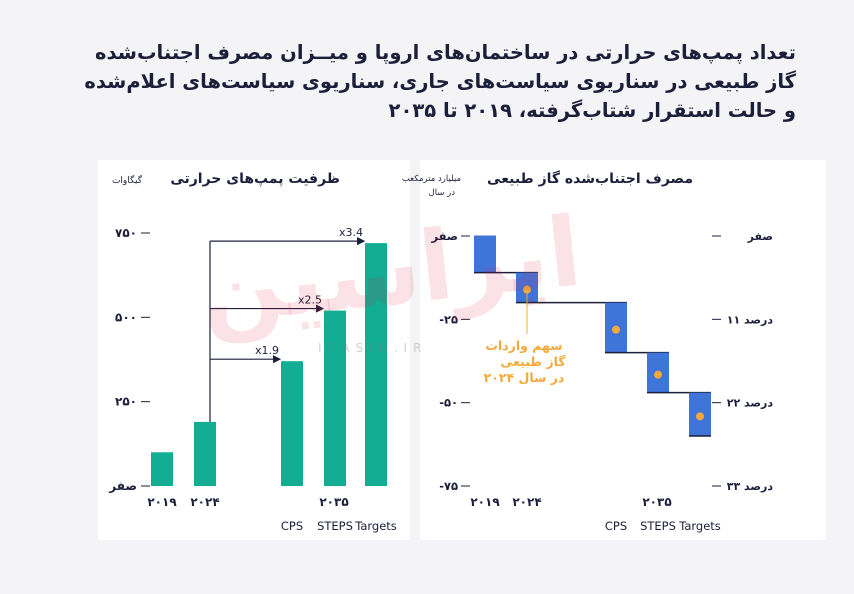  Describe the element at coordinates (126, 233) in the screenshot. I see `capacity-y-tick-label: ۷۵۰` at that location.